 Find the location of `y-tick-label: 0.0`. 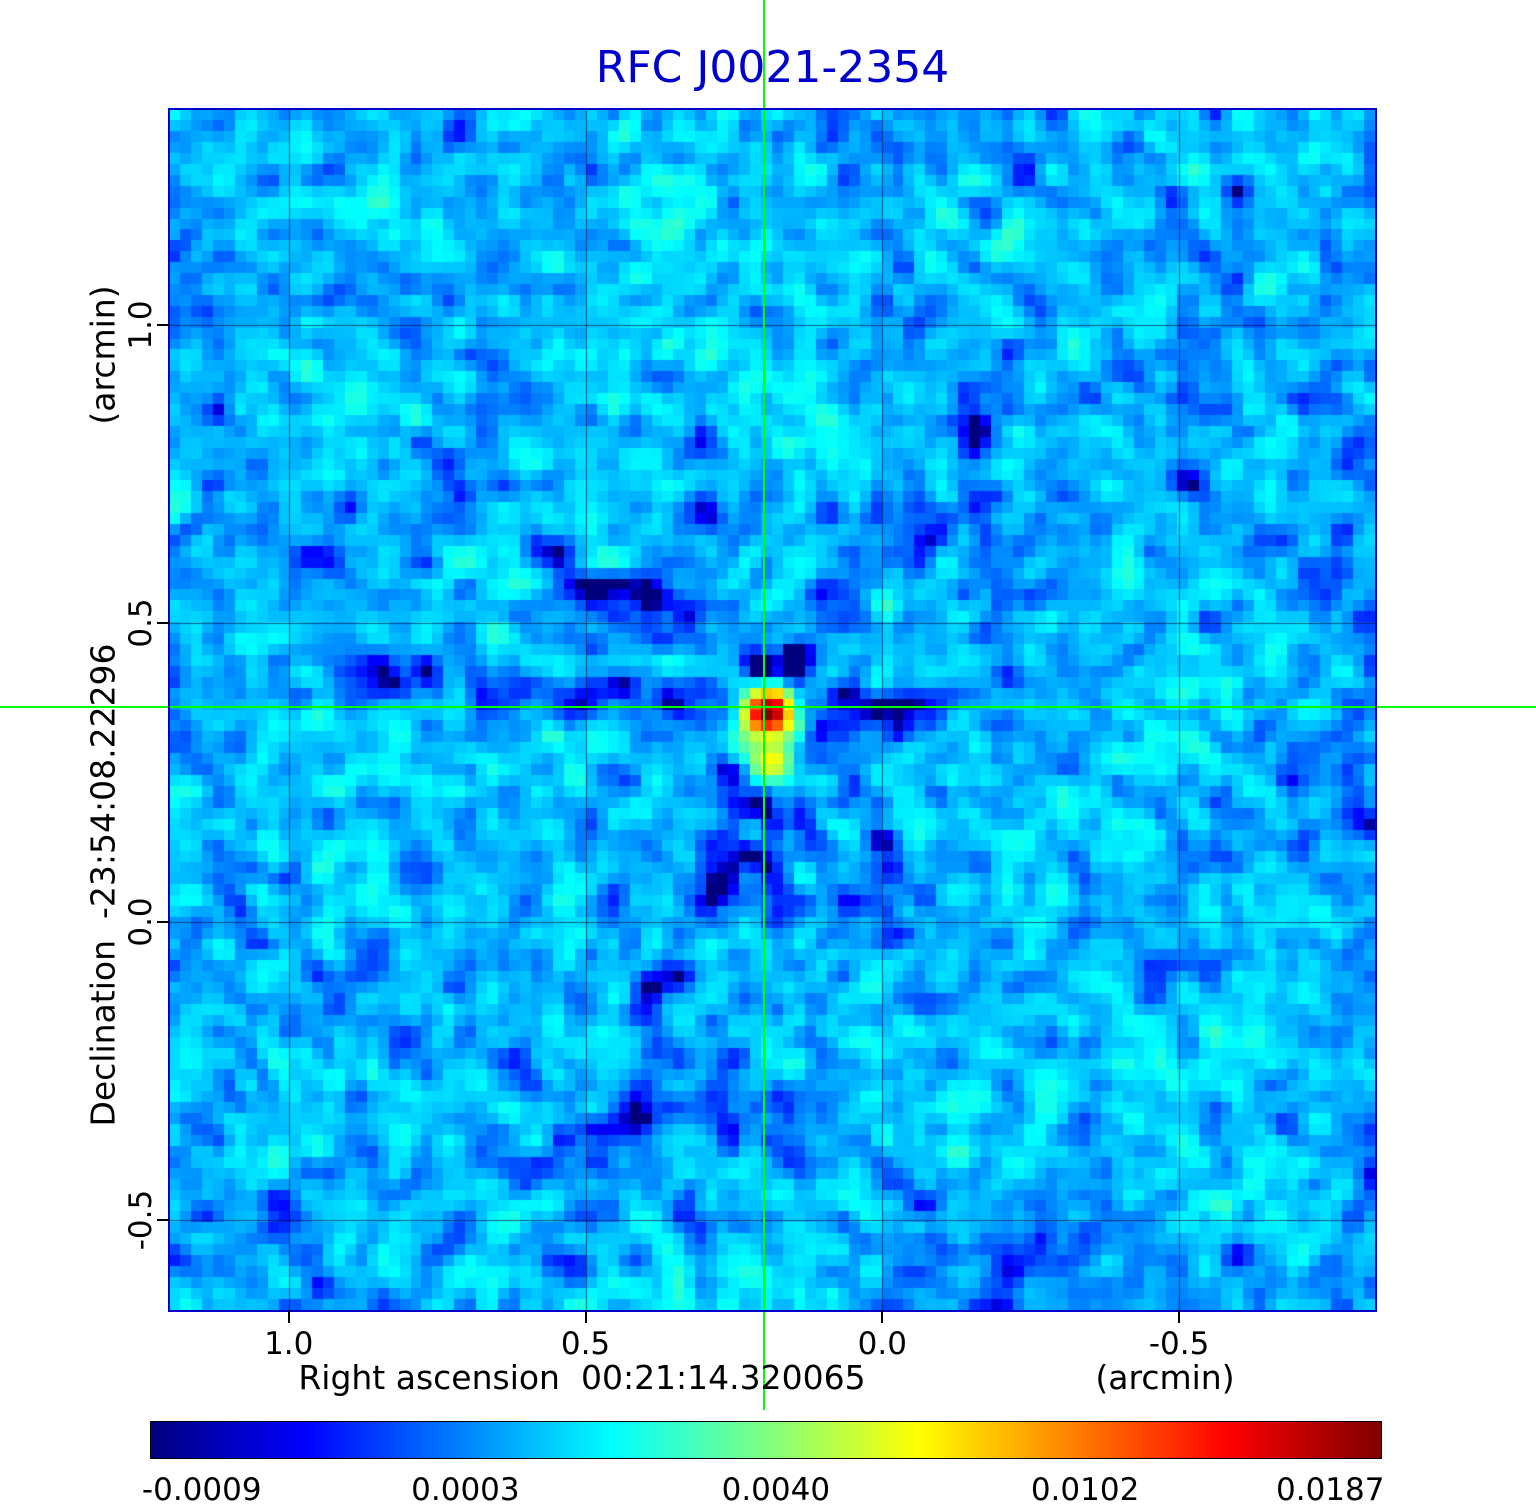

y-tick-label: 0.0 is located at coordinates (141, 922).